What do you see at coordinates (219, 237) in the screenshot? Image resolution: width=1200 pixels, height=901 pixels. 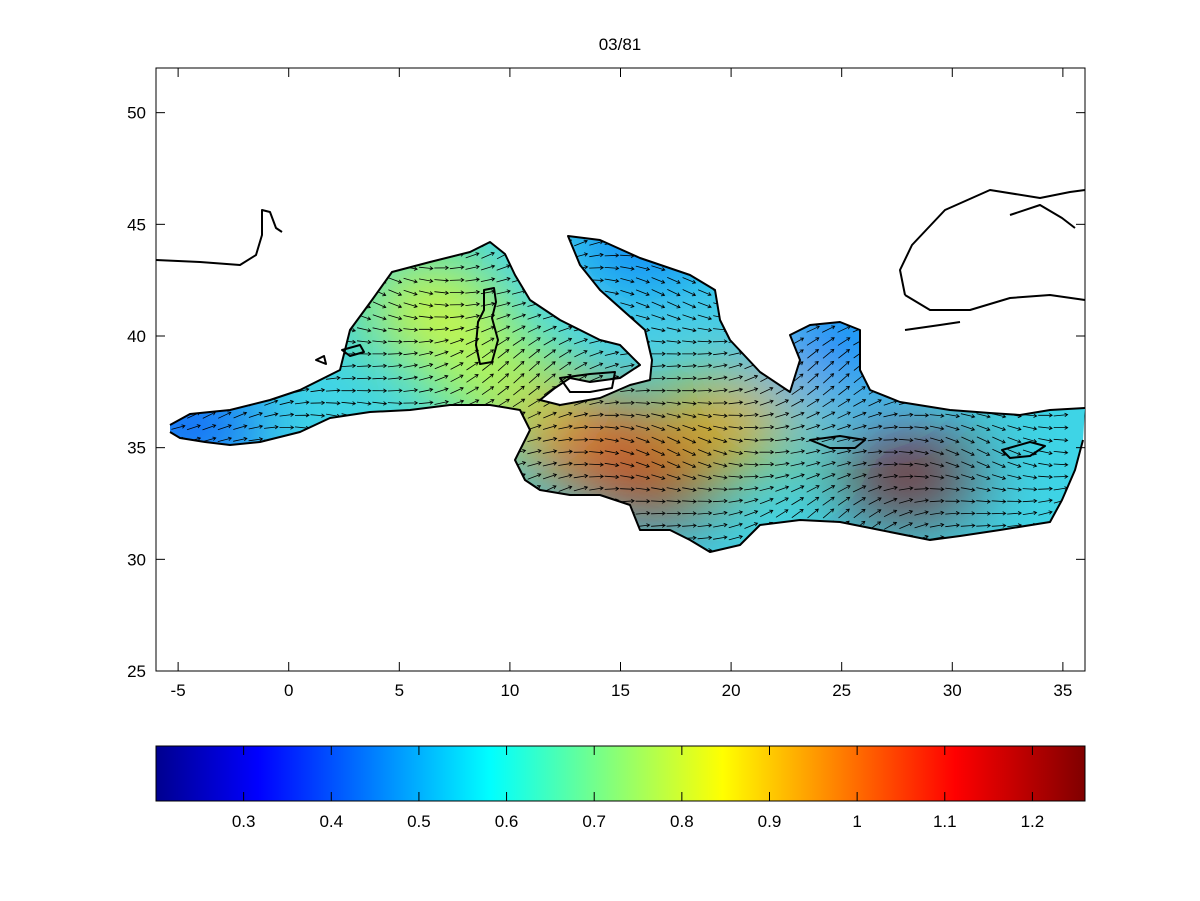 I see `coastline-atlantic` at bounding box center [219, 237].